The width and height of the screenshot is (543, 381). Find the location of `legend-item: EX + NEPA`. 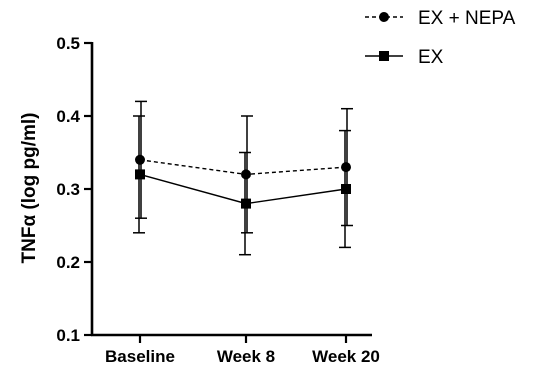

legend-item: EX + NEPA is located at coordinates (440, 18).